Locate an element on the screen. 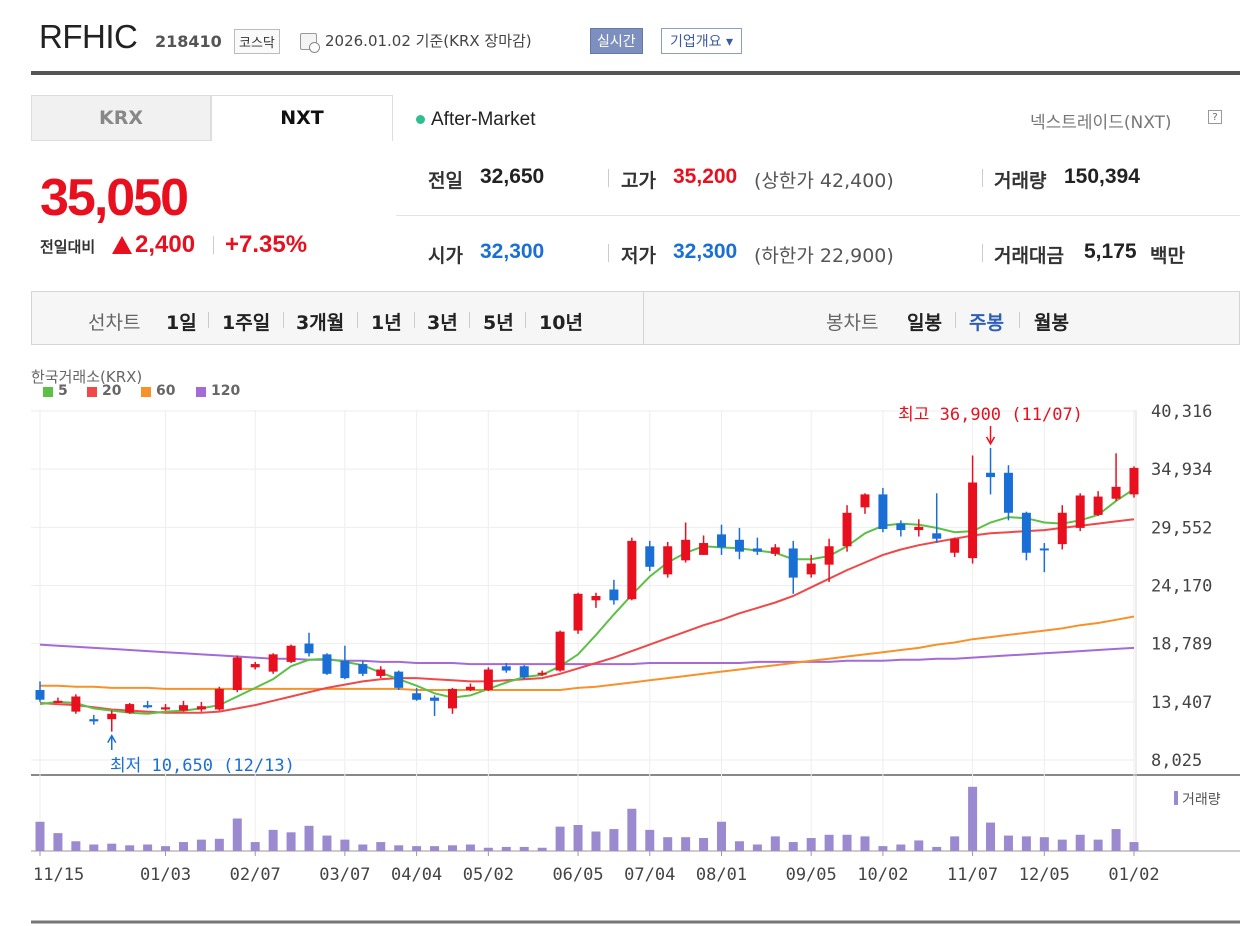  high-arrow-head is located at coordinates (990, 441).